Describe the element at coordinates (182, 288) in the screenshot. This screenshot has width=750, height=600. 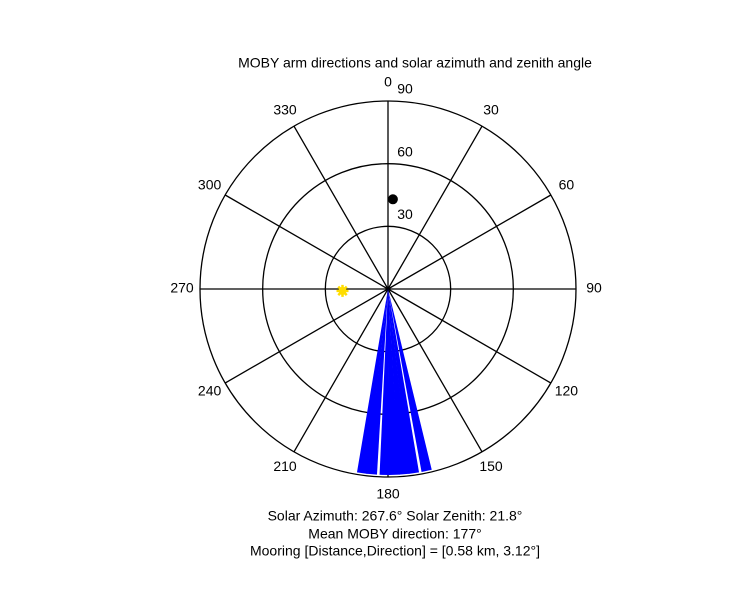
I see `theta-tick-label: 270` at that location.